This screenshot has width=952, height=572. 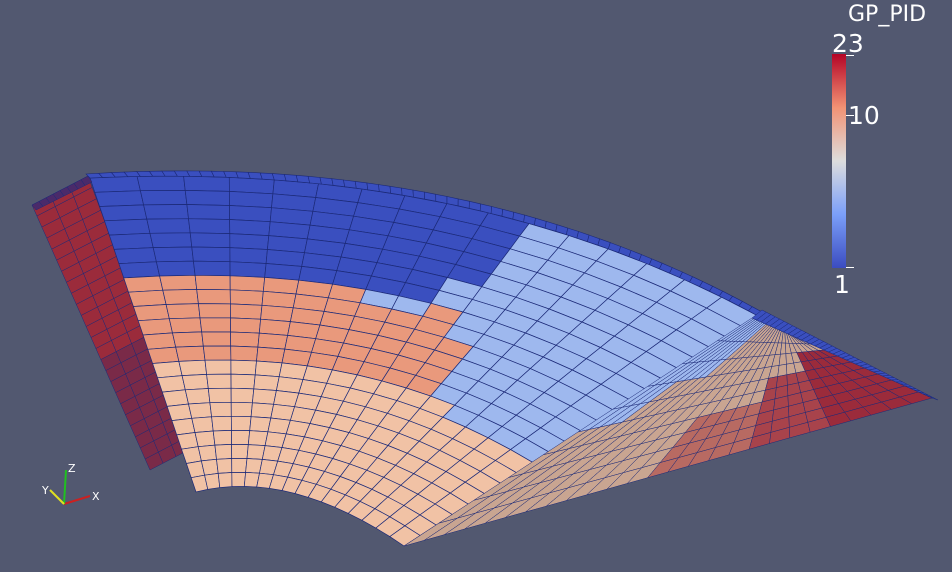 I want to click on scalar-bar-gradient, so click(x=839, y=161).